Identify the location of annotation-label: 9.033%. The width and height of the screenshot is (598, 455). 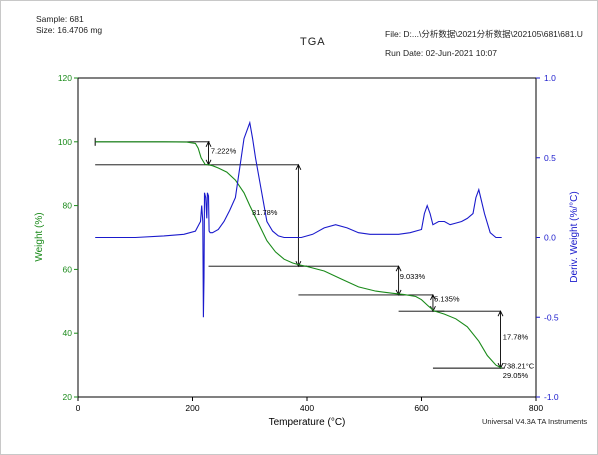
(413, 276).